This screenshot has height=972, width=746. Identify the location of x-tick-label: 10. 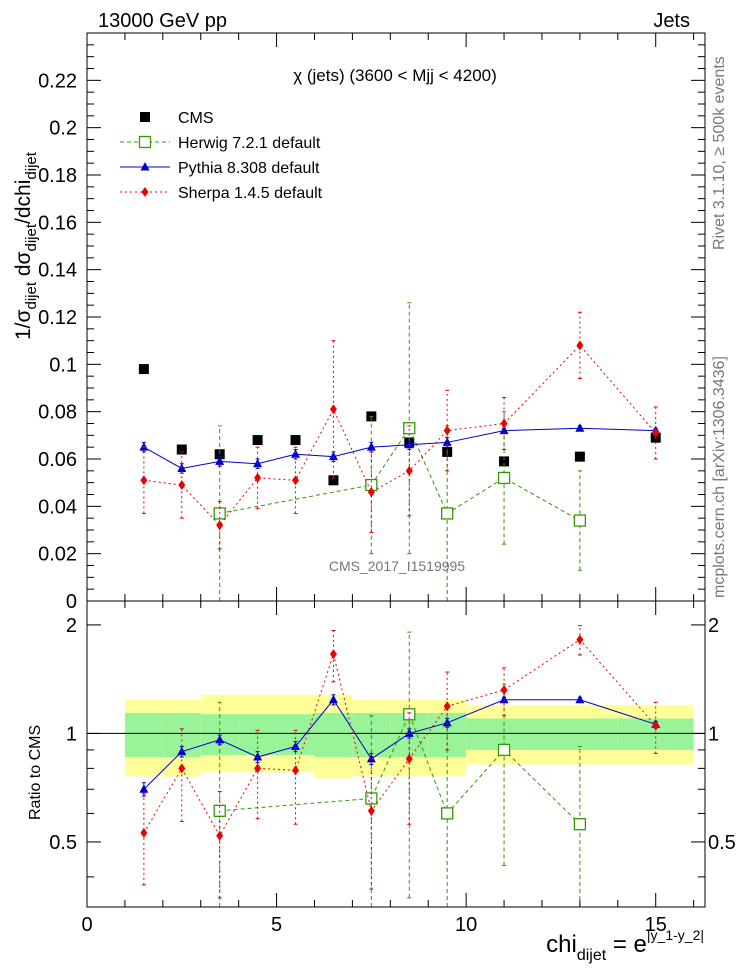
(466, 925).